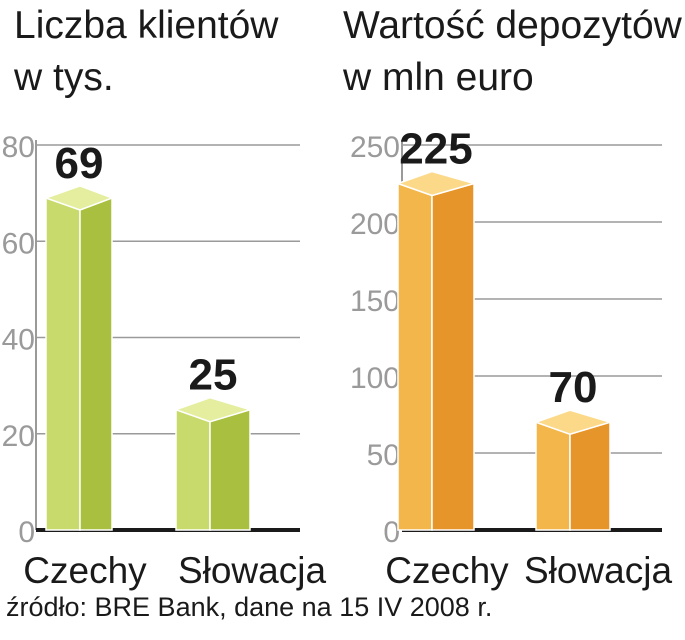 The image size is (685, 640). I want to click on chart-2-y-tick-label: 100, so click(375, 378).